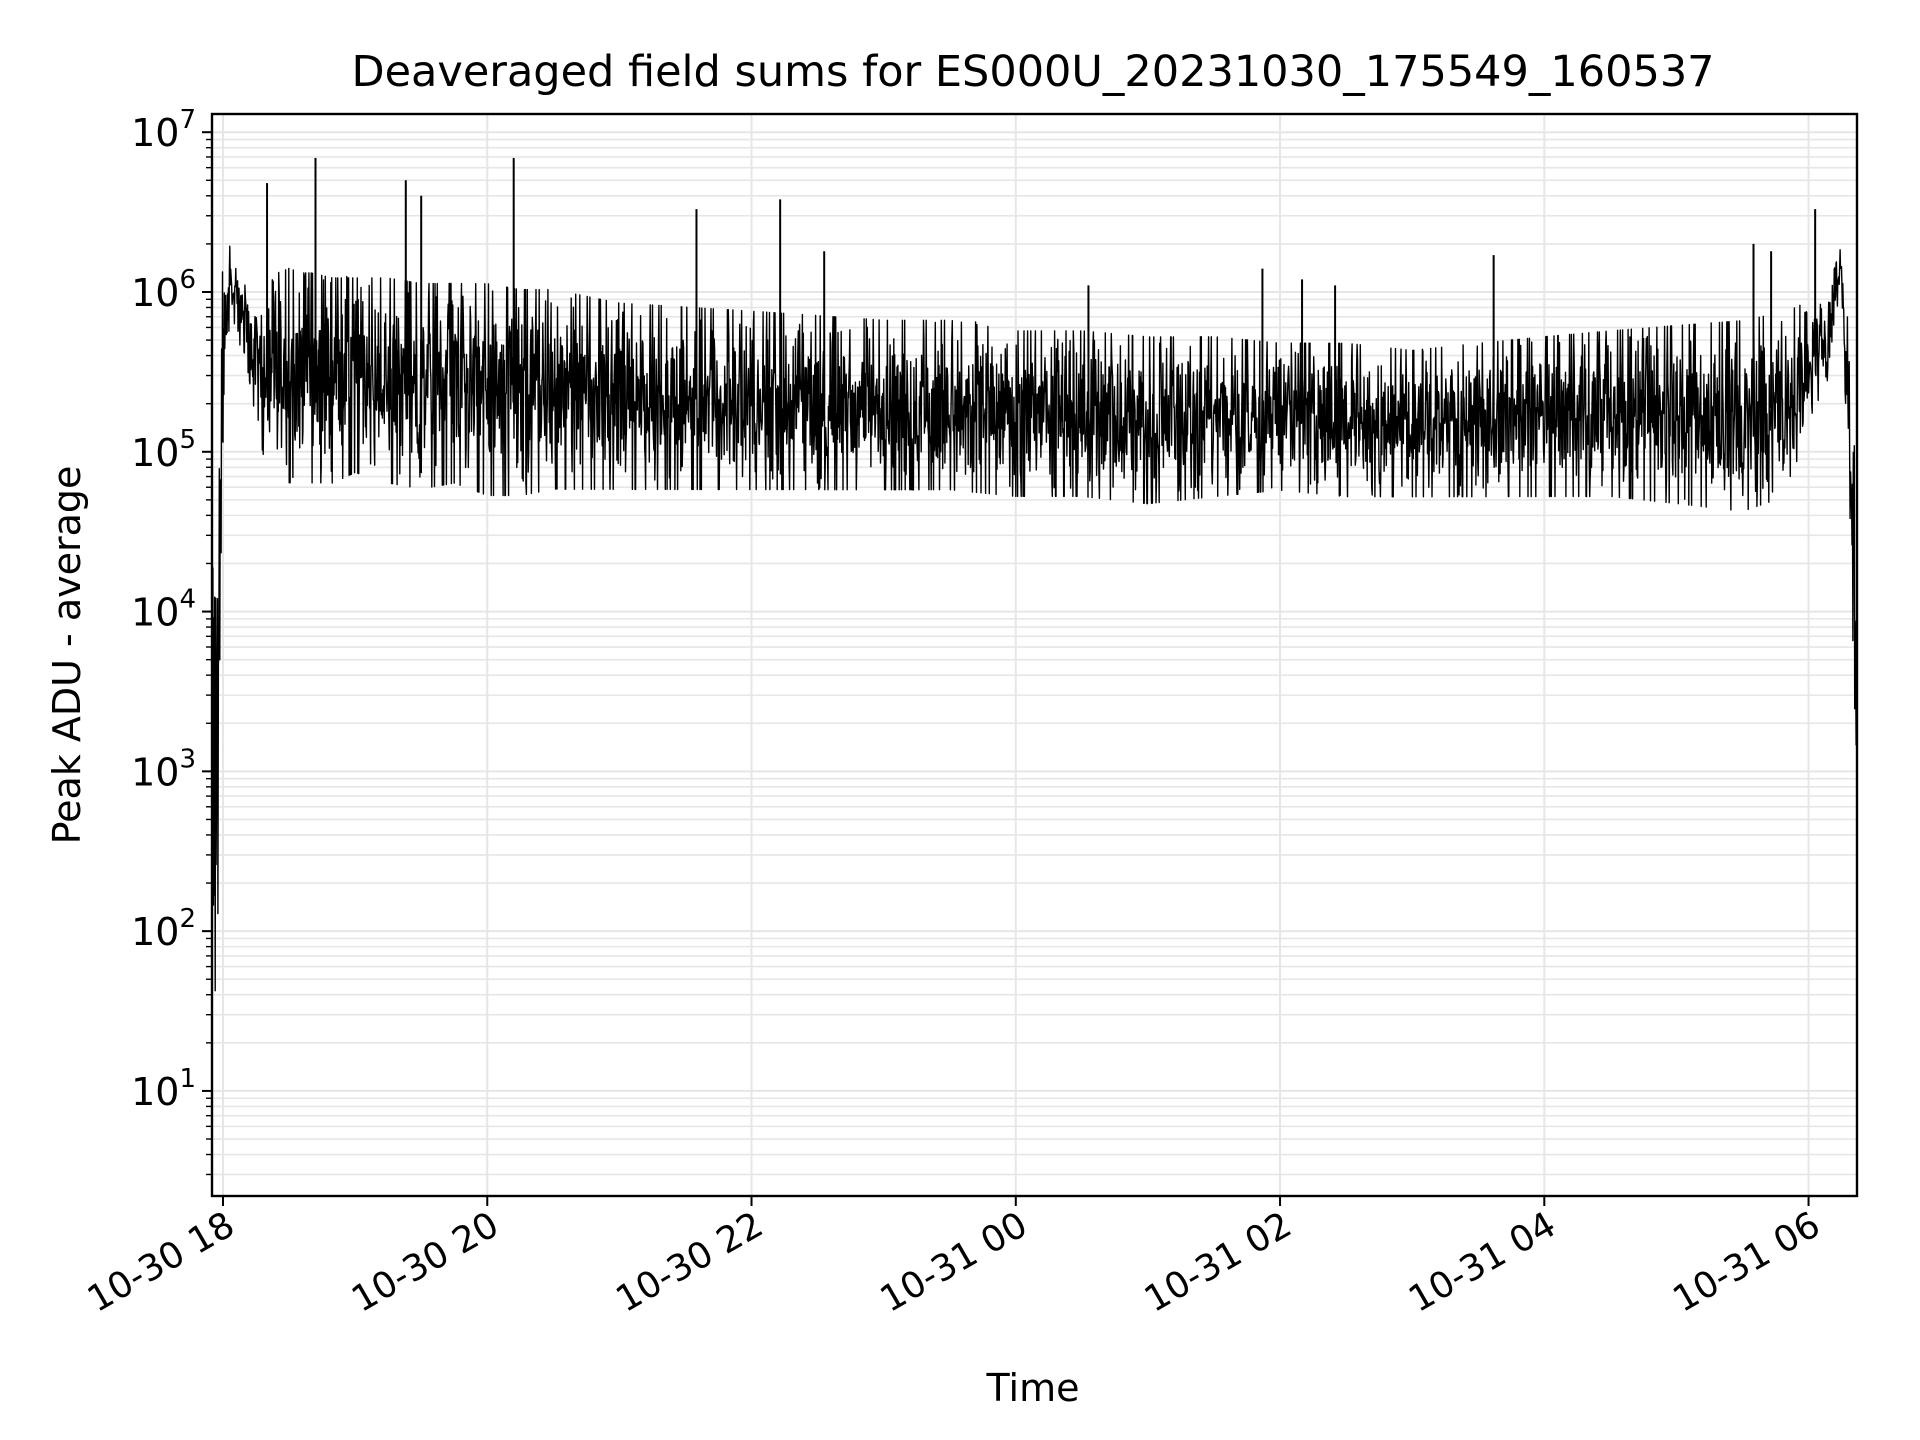  I want to click on y-tick-exponent: 6, so click(187, 280).